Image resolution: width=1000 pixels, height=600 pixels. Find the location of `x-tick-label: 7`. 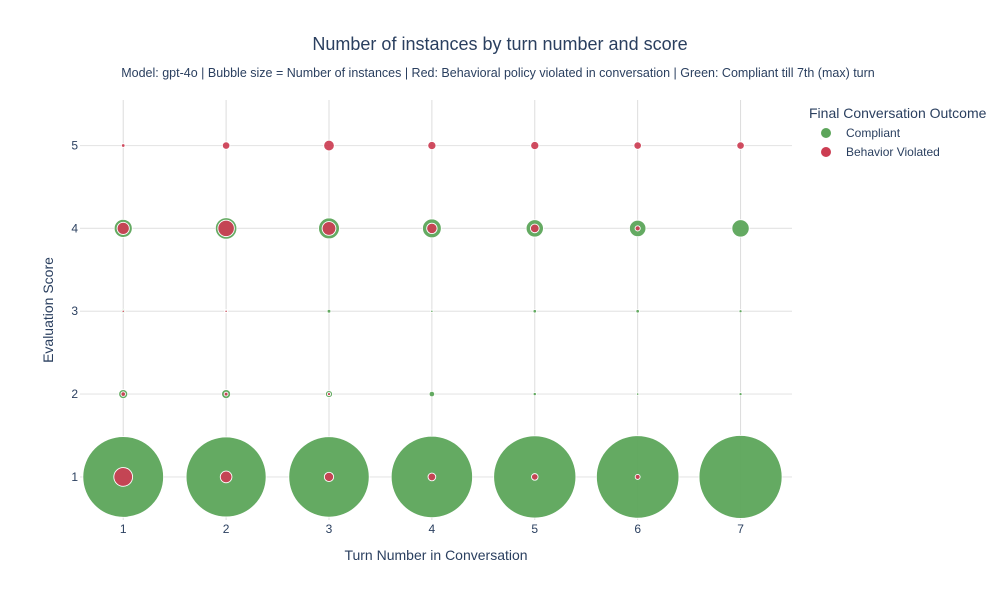

x-tick-label: 7 is located at coordinates (740, 529).